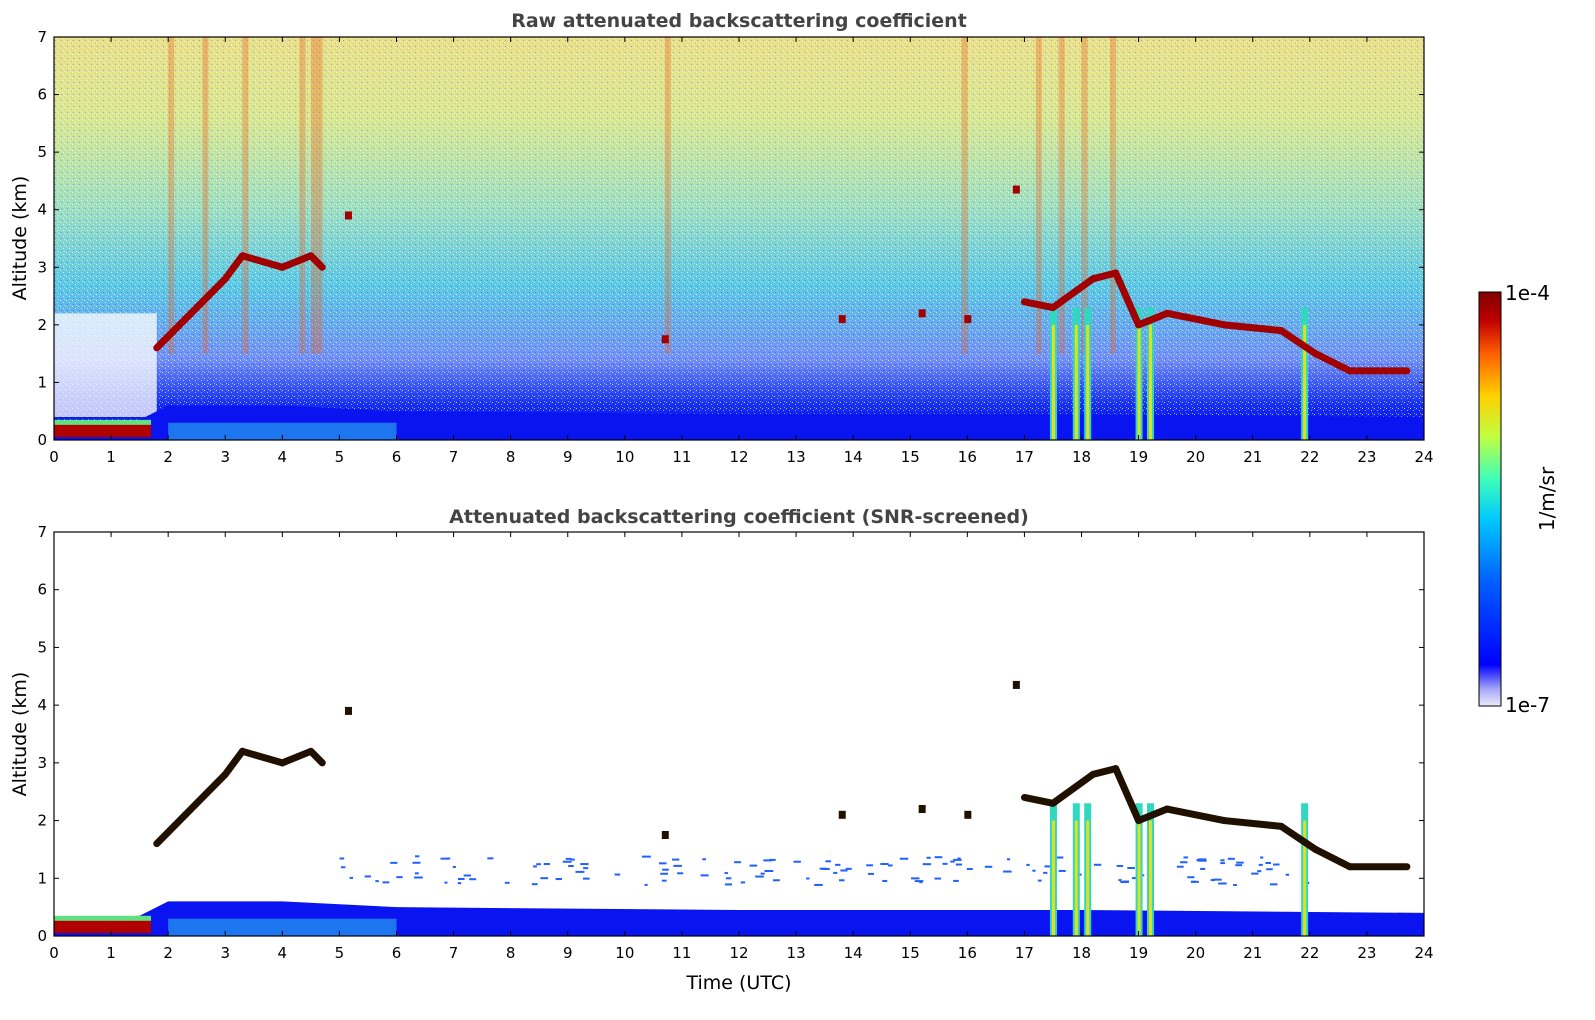 Image resolution: width=1595 pixels, height=1020 pixels. What do you see at coordinates (42, 705) in the screenshot?
I see `y-tick-label: 4` at bounding box center [42, 705].